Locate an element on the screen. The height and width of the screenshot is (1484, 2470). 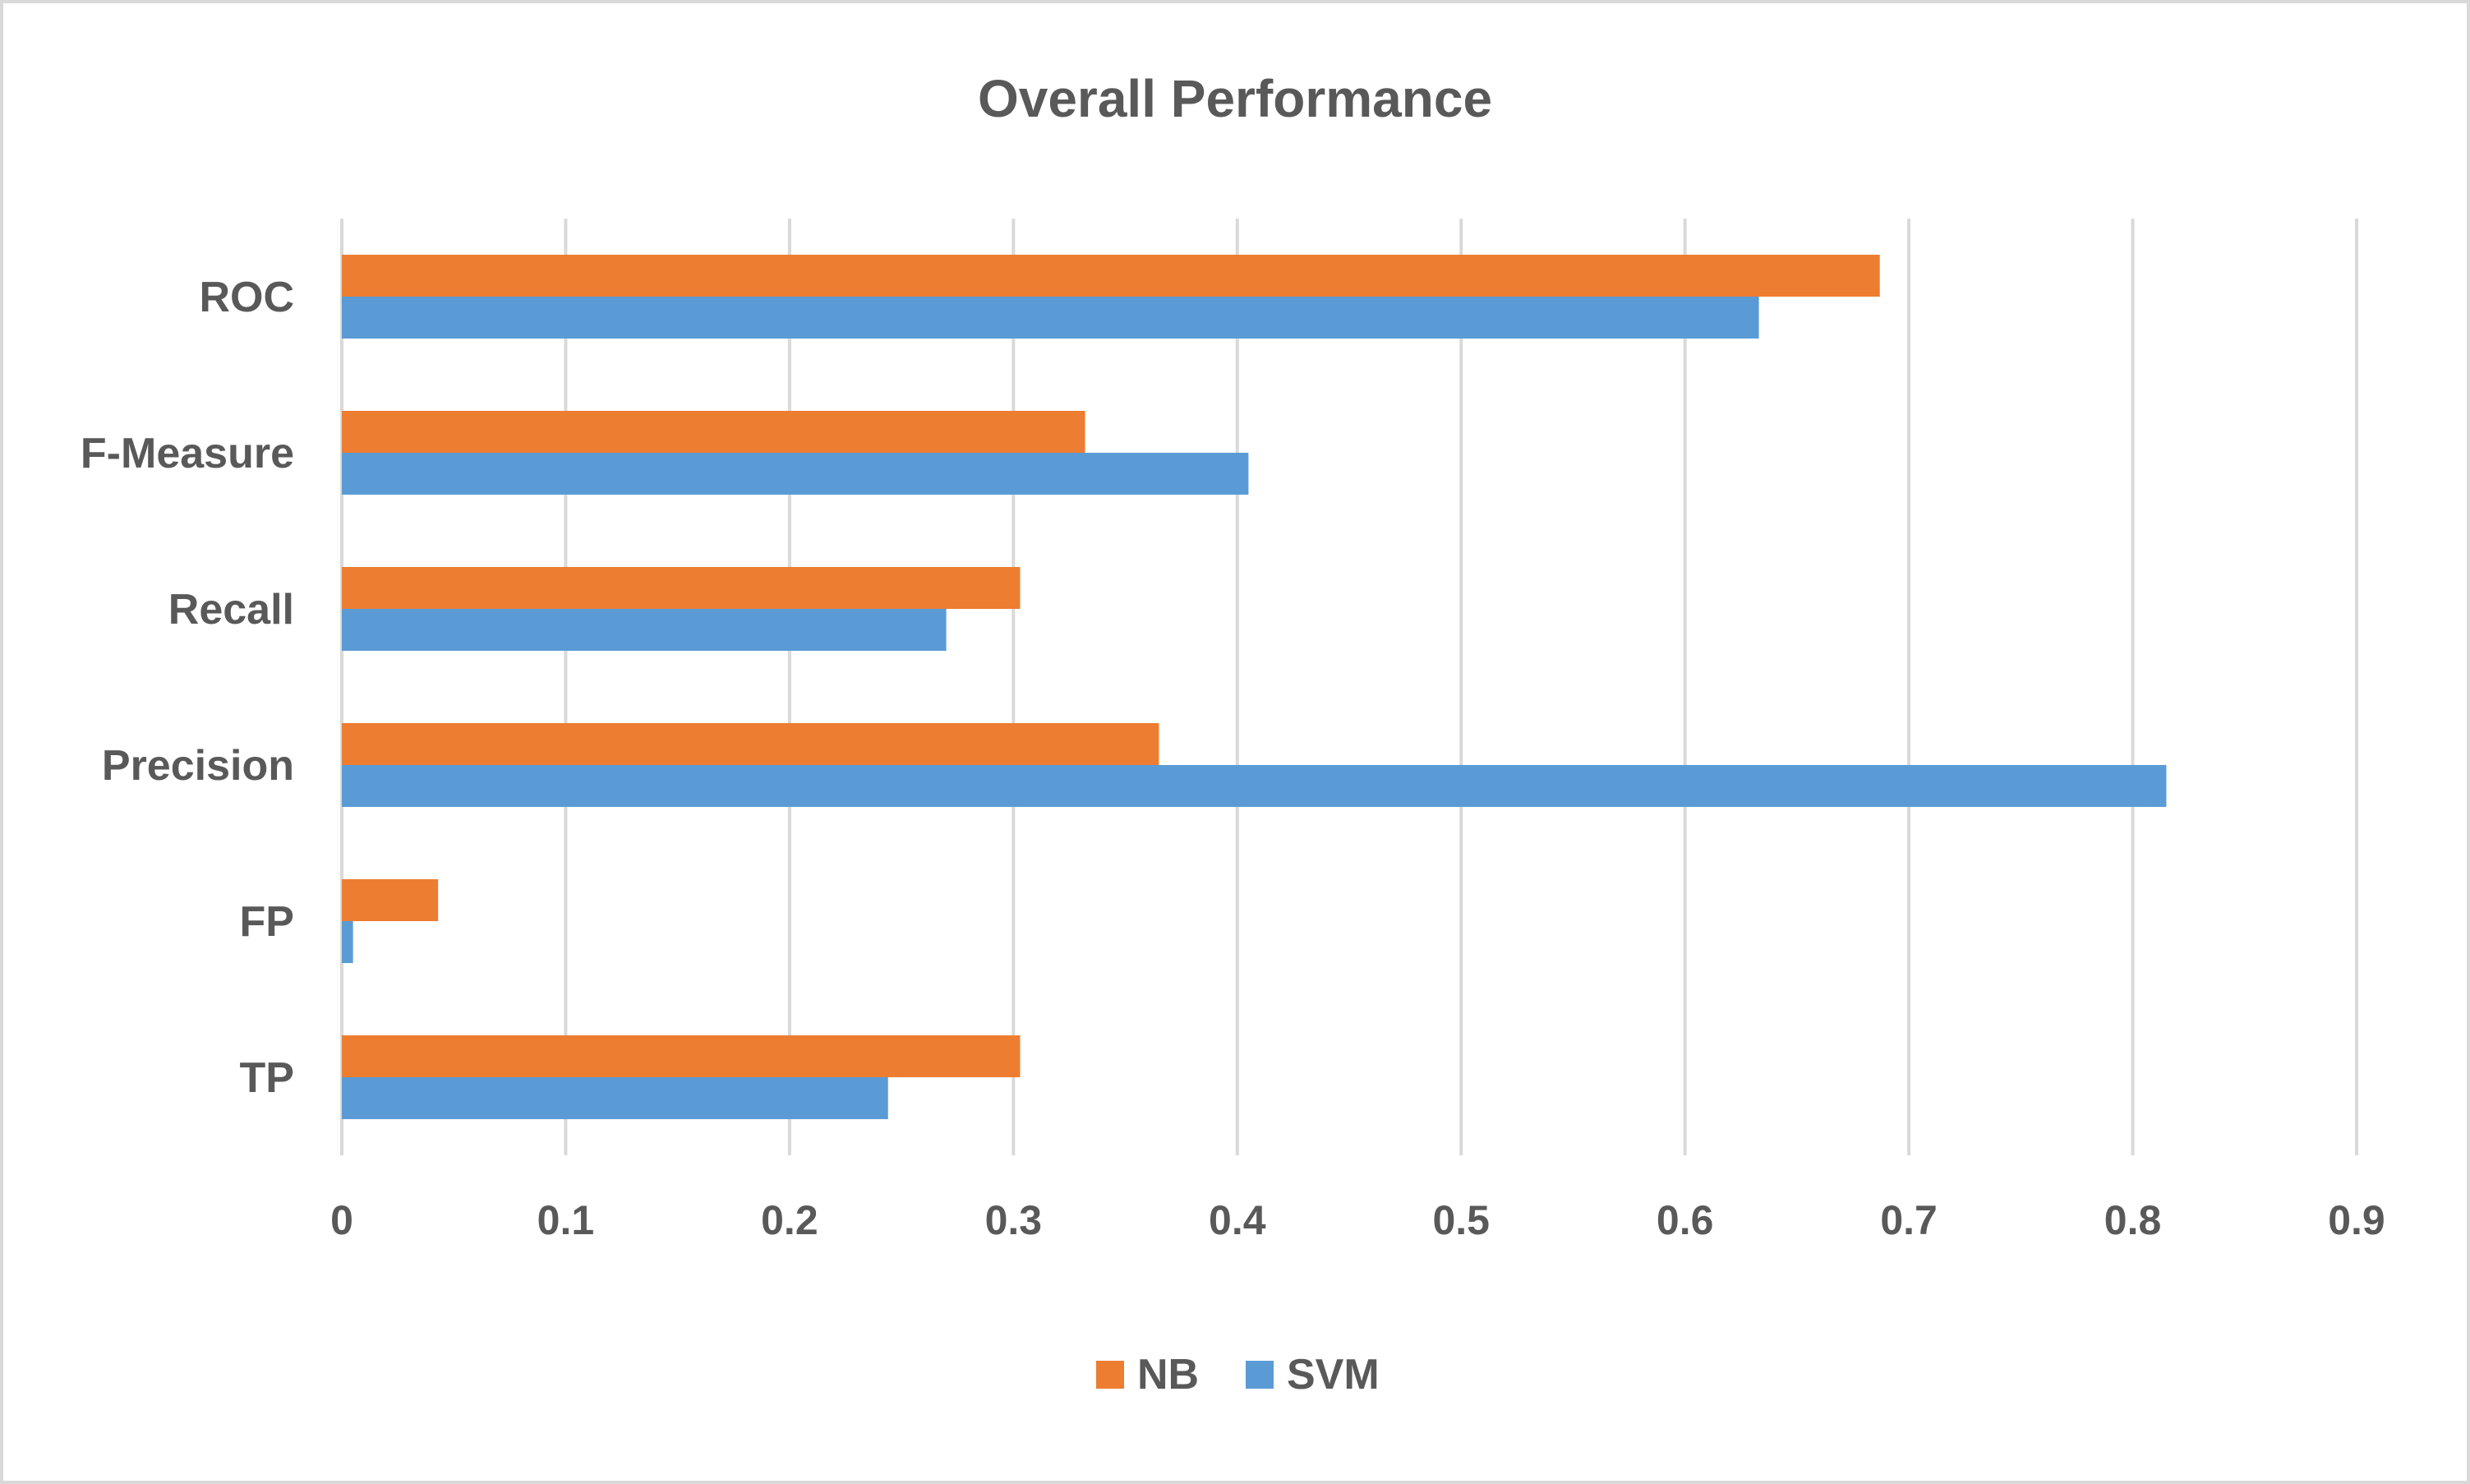
legend-swatch-nb is located at coordinates (1110, 1375).